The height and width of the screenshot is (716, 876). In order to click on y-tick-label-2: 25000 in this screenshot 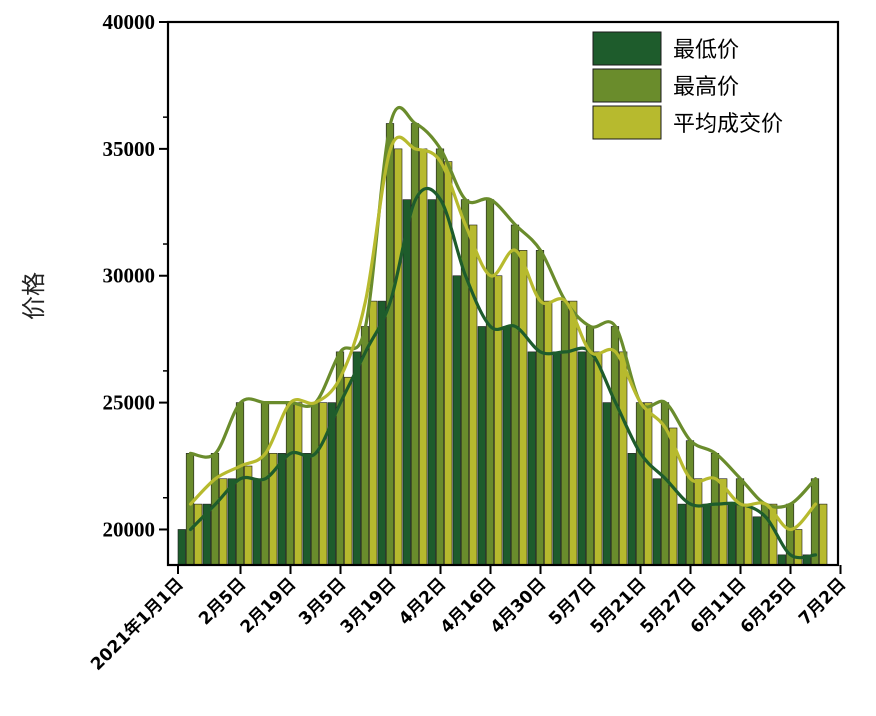, I will do `click(129, 403)`.